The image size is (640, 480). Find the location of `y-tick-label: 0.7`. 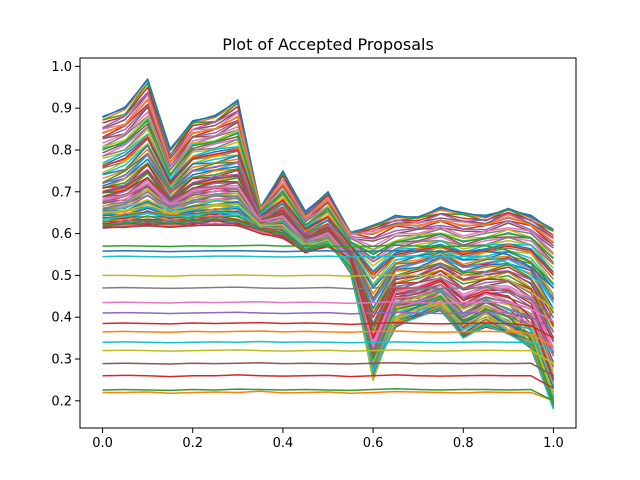

y-tick-label: 0.7 is located at coordinates (61, 192).